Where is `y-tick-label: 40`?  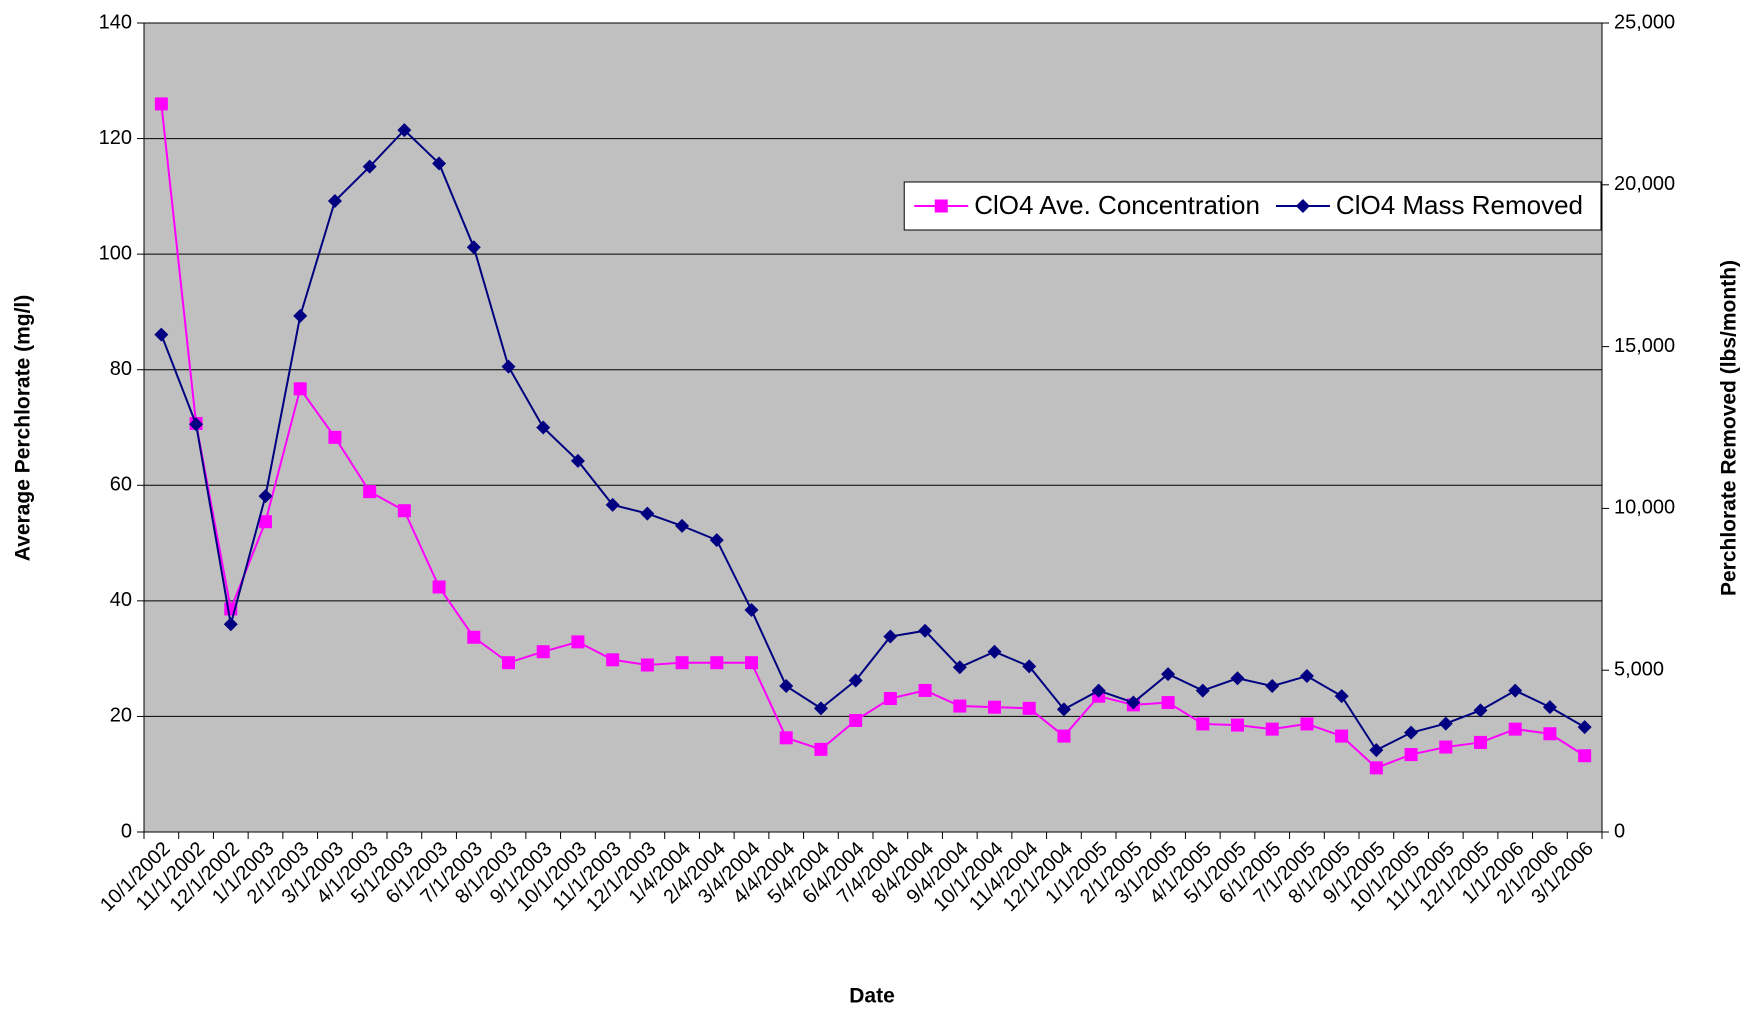 y-tick-label: 40 is located at coordinates (121, 600).